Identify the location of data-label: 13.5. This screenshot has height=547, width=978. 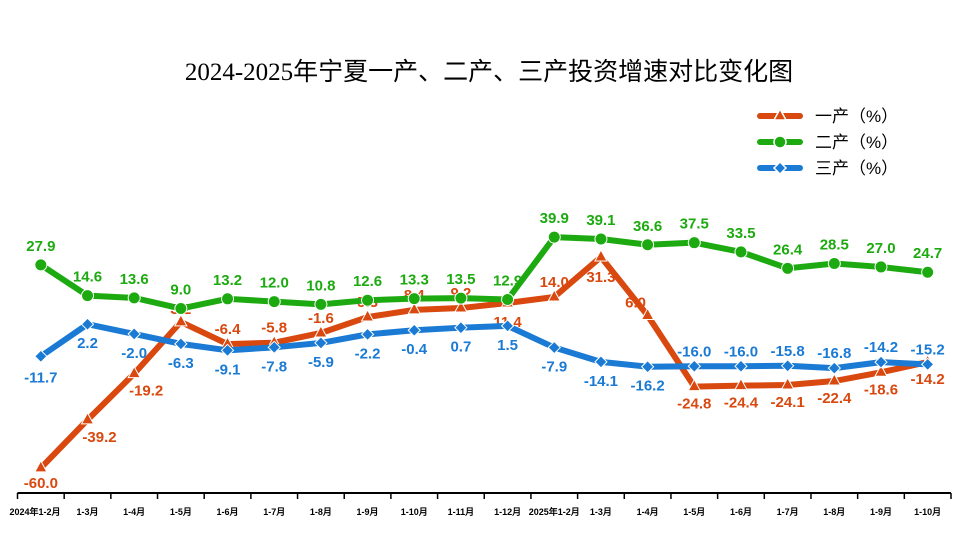
(460, 279).